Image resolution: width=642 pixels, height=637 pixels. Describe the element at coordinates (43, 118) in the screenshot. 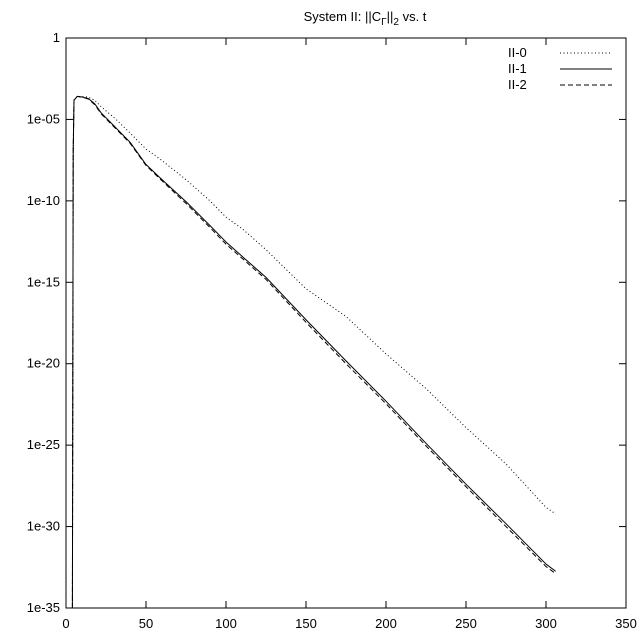

I see `y-tick-label: 1e-05` at that location.